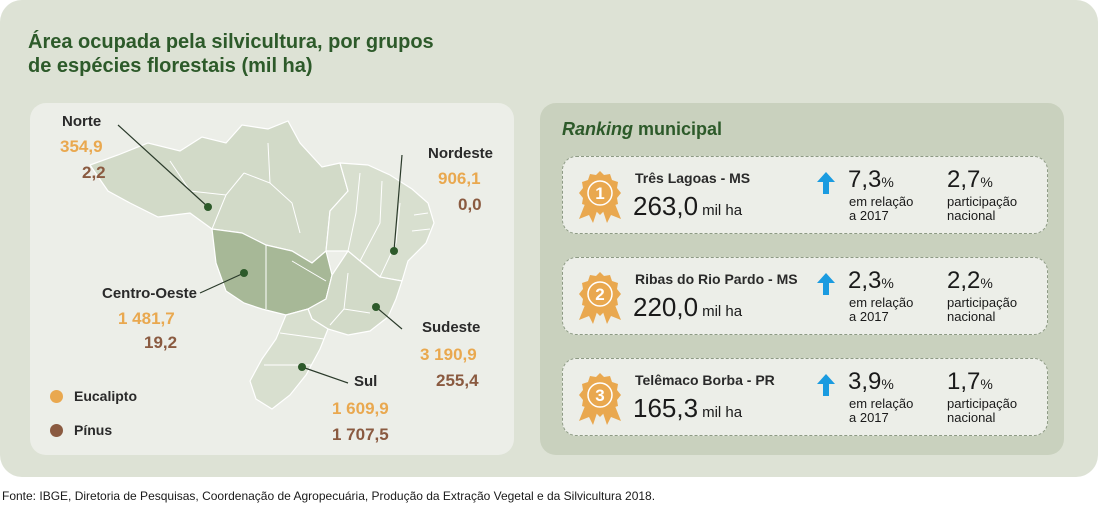  Describe the element at coordinates (688, 206) in the screenshot. I see `ranking-area: 263,0 mil ha` at that location.